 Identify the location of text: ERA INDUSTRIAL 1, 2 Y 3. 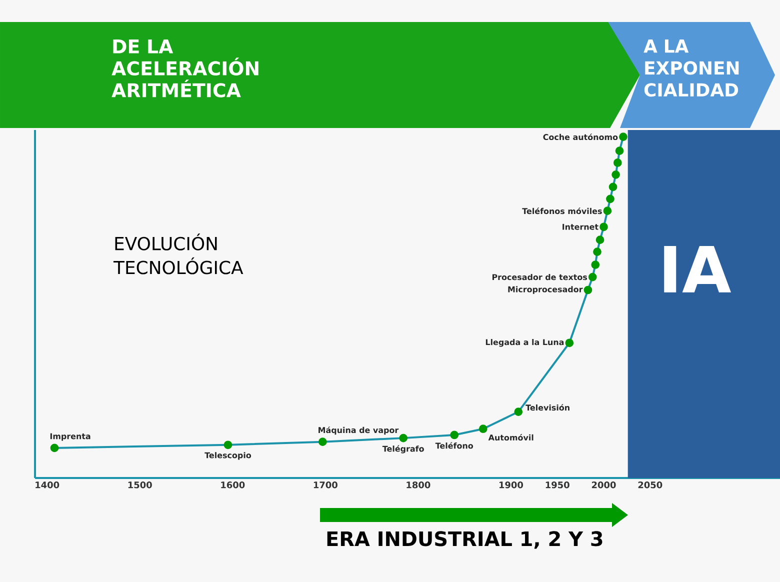
(464, 540).